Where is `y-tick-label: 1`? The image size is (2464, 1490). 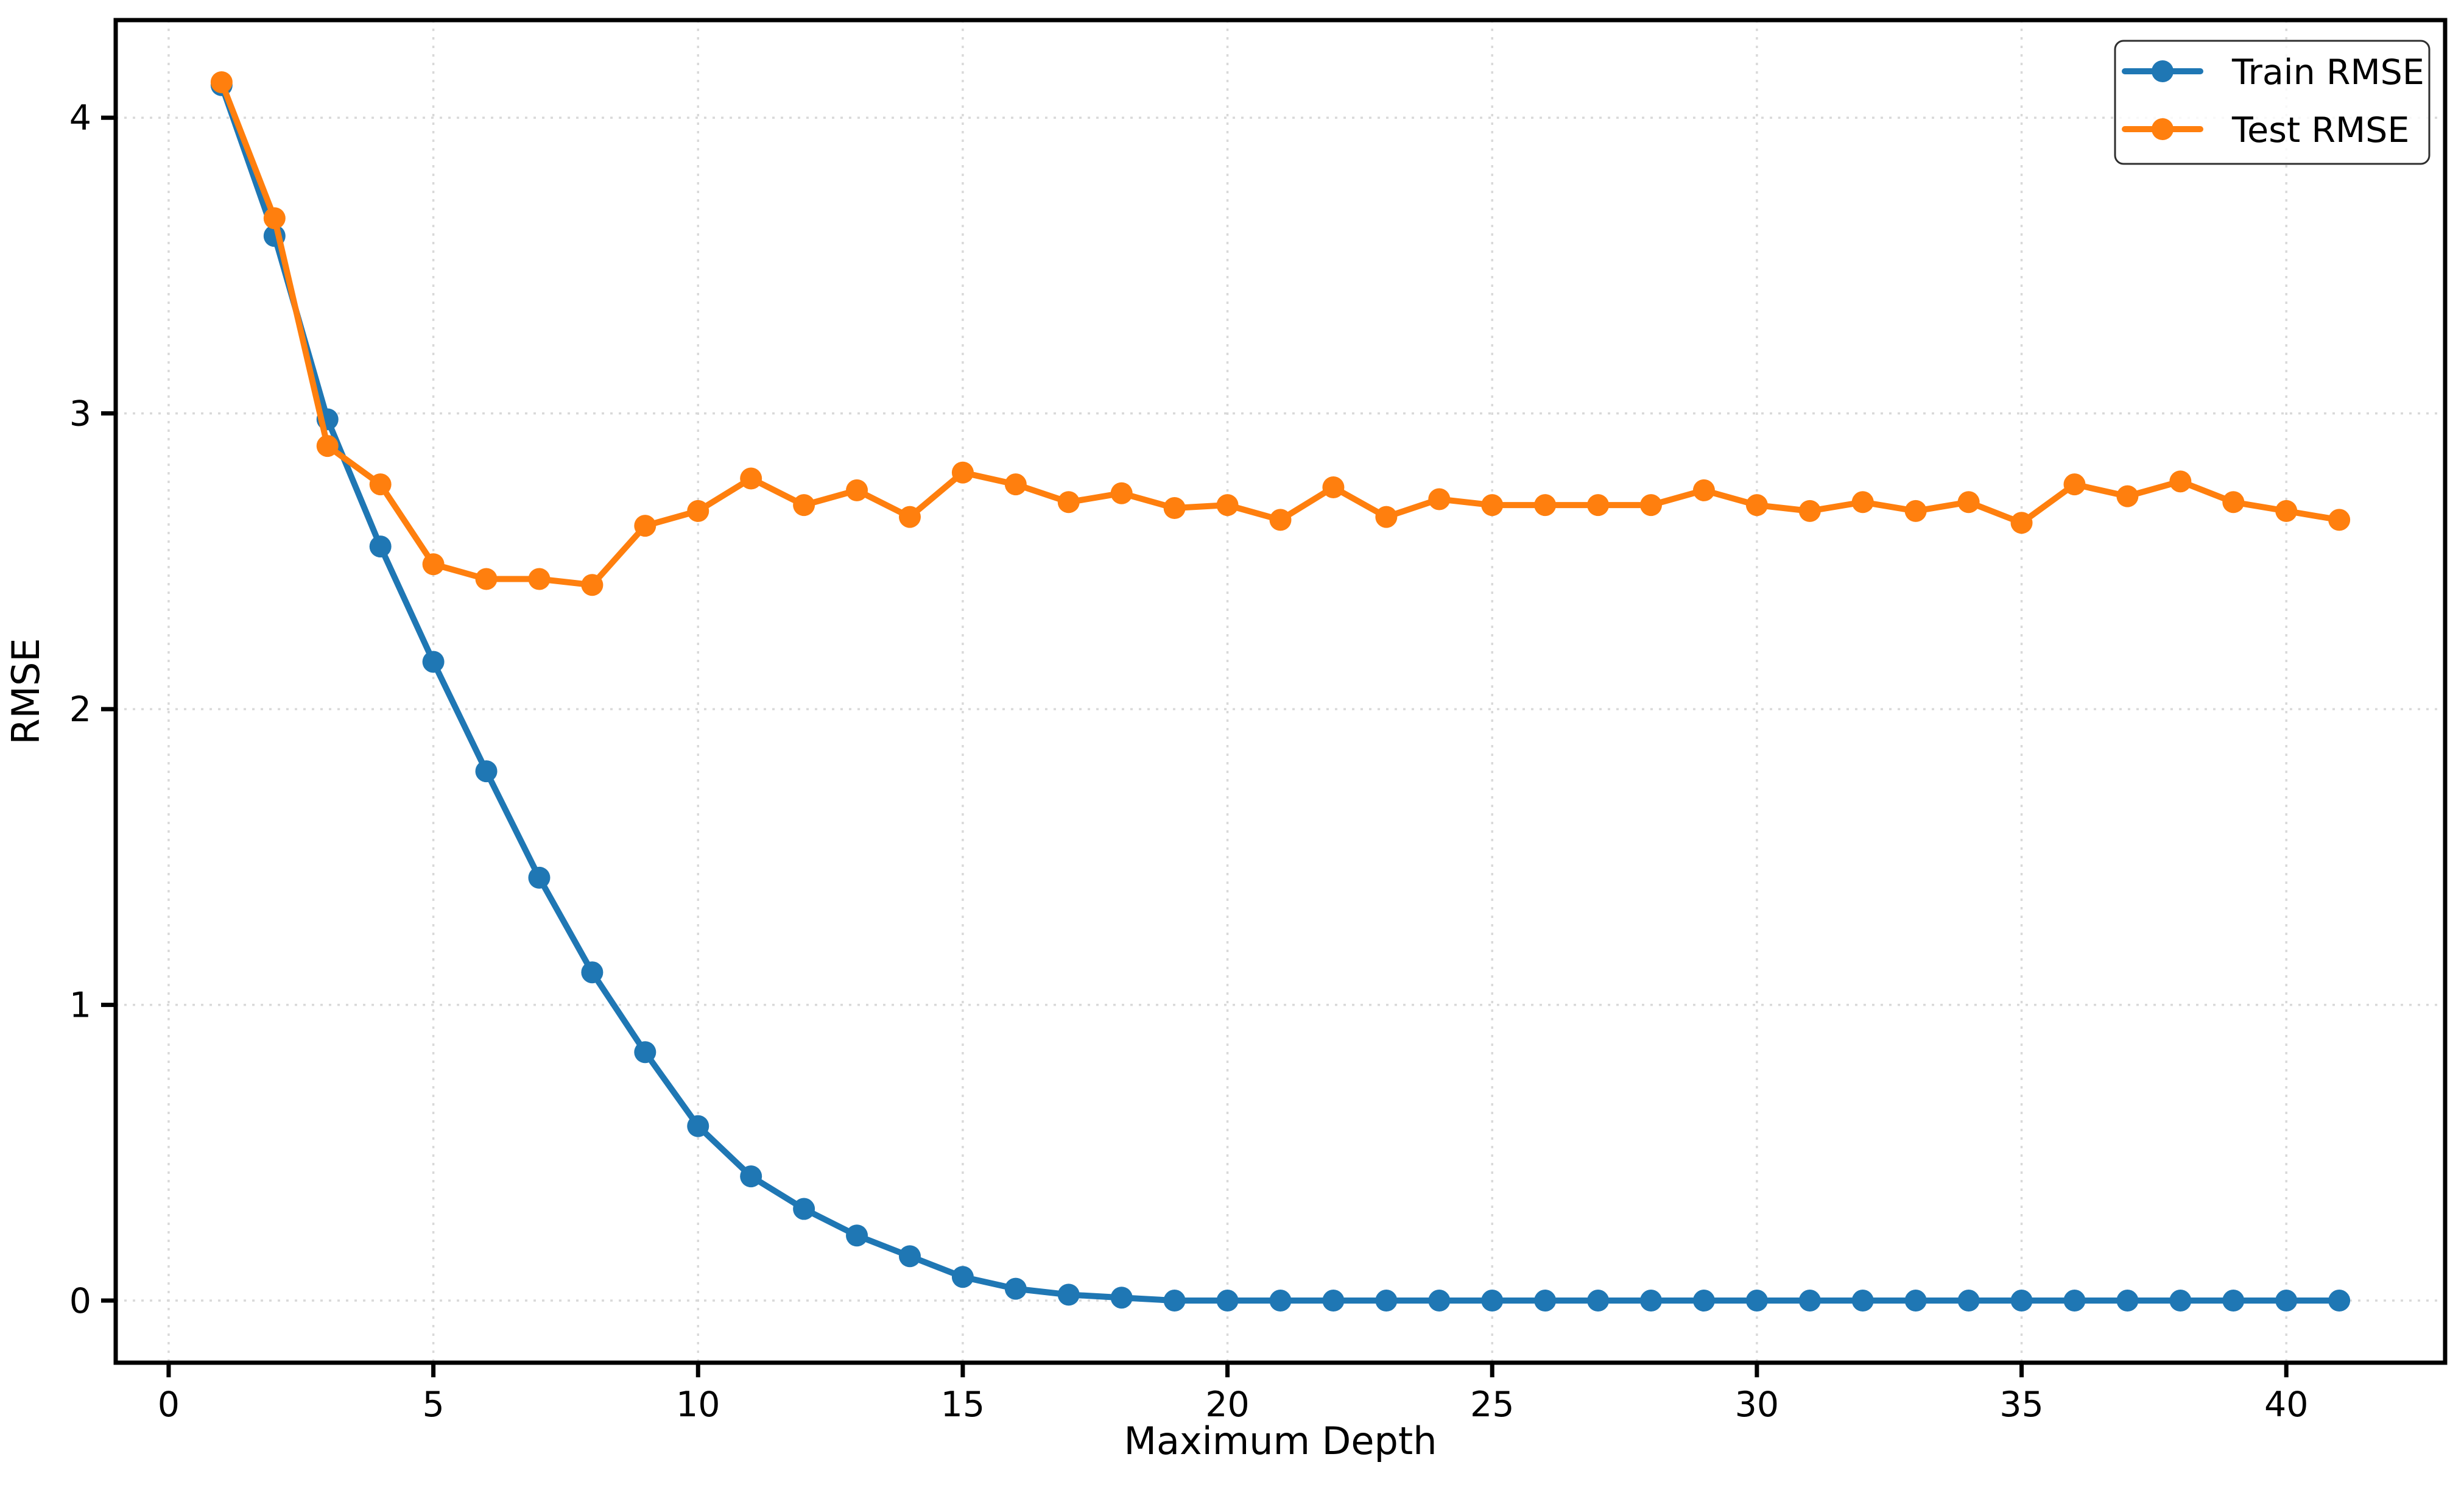
y-tick-label: 1 is located at coordinates (80, 1006).